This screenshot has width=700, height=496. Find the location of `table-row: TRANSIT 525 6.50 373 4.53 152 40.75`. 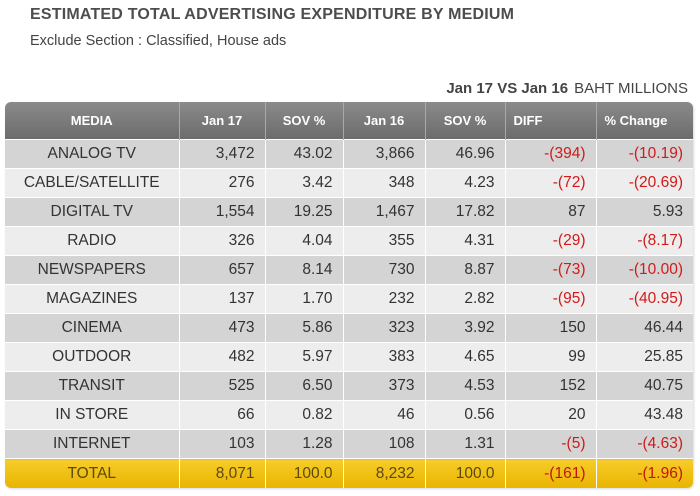

table-row: TRANSIT 525 6.50 373 4.53 152 40.75 is located at coordinates (349, 386).